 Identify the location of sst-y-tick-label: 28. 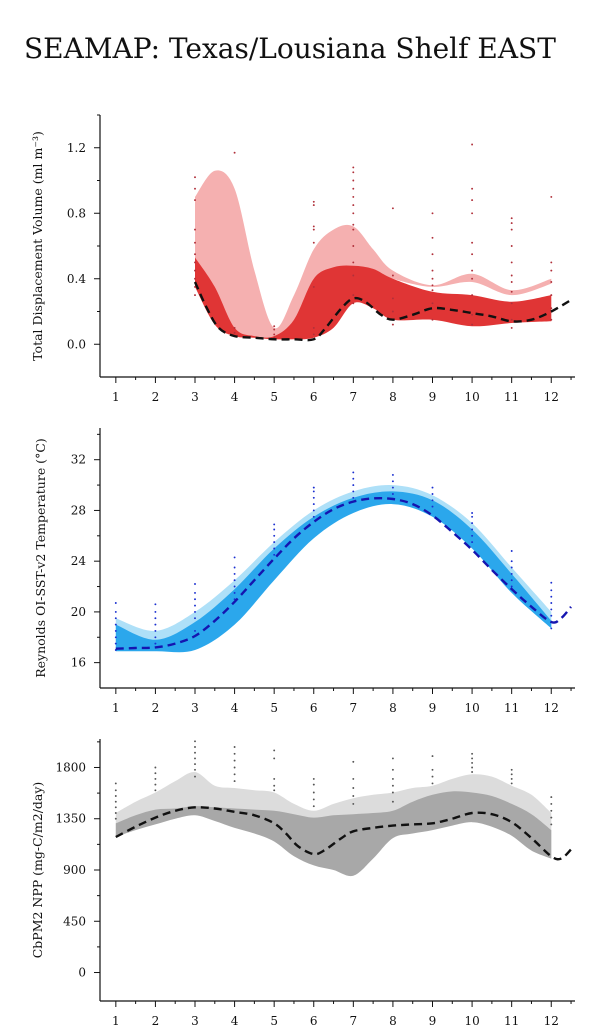
(78, 510).